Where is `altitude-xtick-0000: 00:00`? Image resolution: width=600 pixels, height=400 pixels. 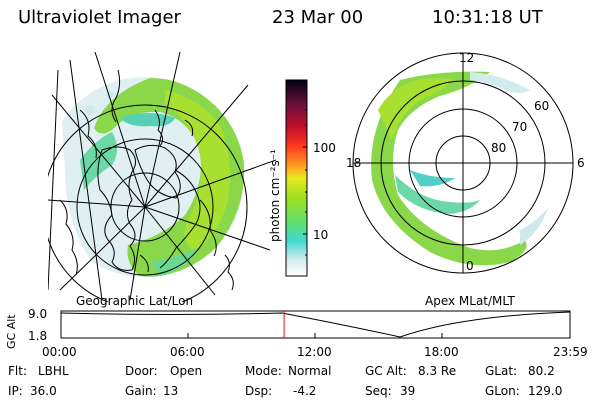 altitude-xtick-0000: 00:00 is located at coordinates (59, 352).